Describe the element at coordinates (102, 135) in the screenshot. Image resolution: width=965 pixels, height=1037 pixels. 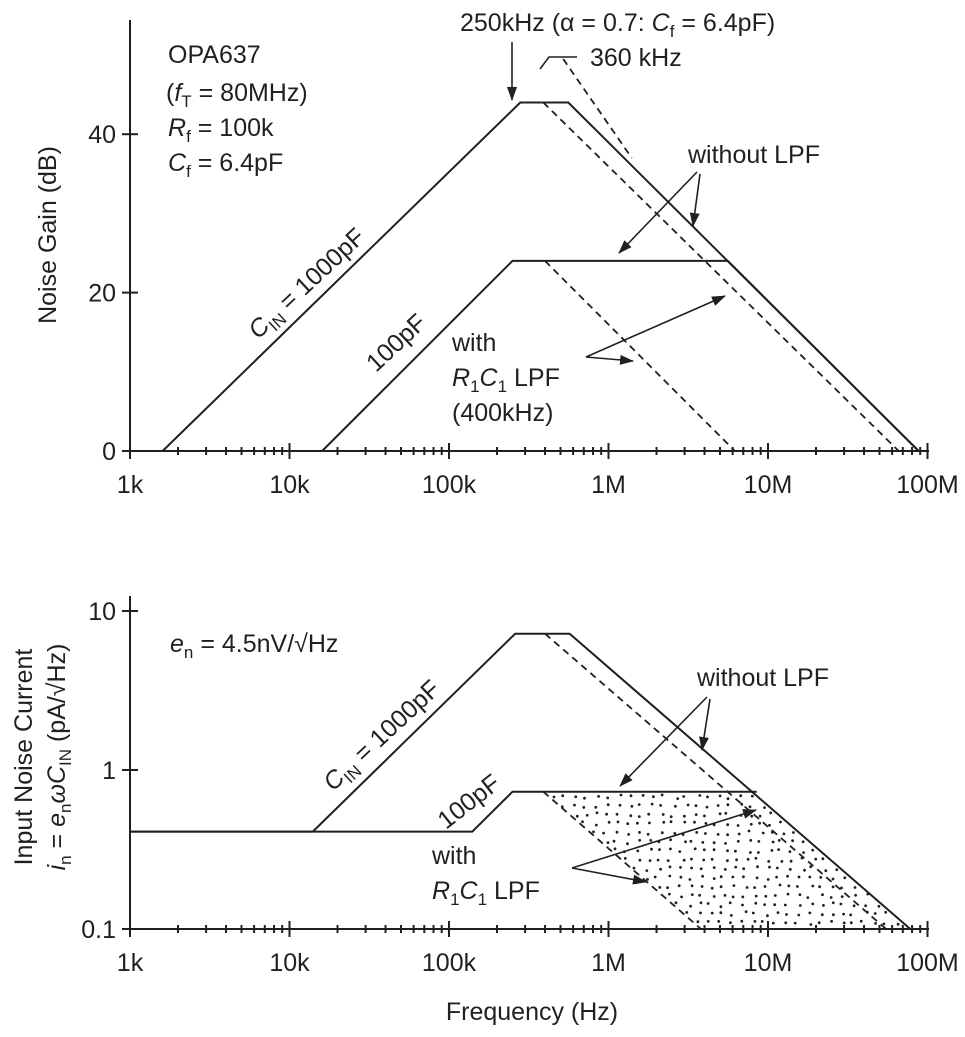
I see `y-tick-label: 40` at that location.